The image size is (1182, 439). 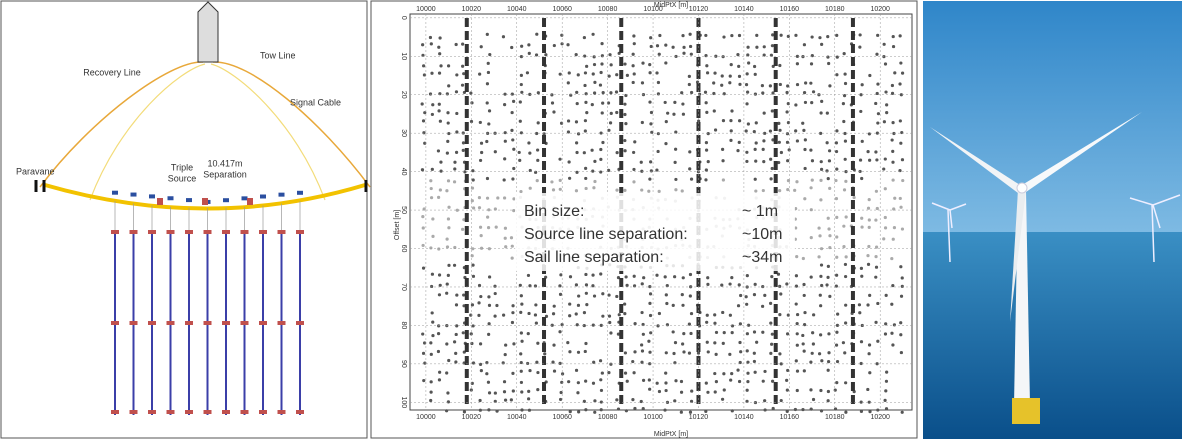 I want to click on y-tick-label: 90, so click(x=403, y=364).